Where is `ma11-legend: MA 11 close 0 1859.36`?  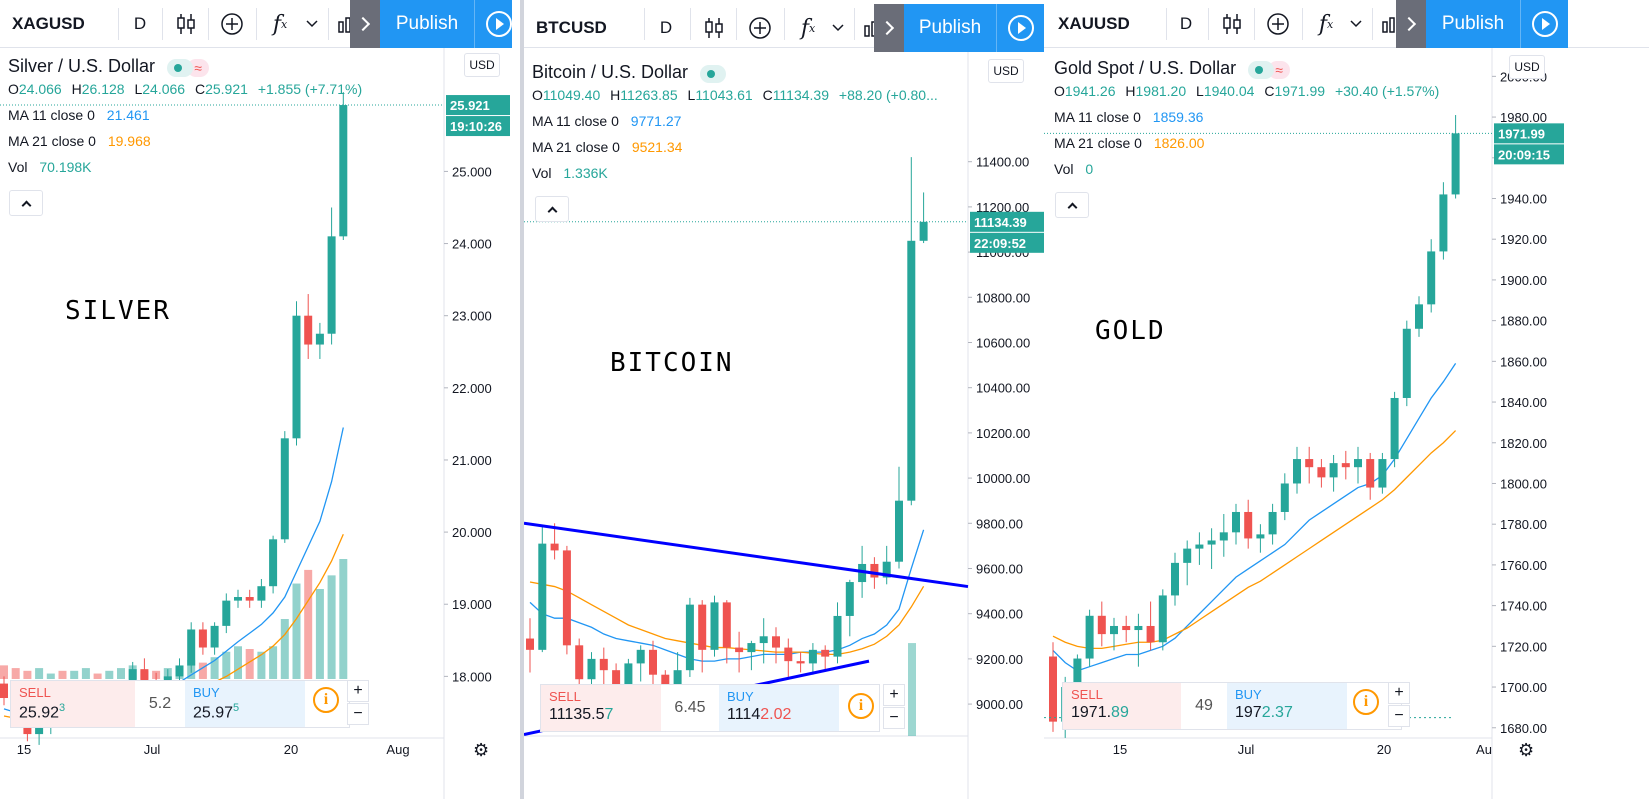 ma11-legend: MA 11 close 0 1859.36 is located at coordinates (1129, 117).